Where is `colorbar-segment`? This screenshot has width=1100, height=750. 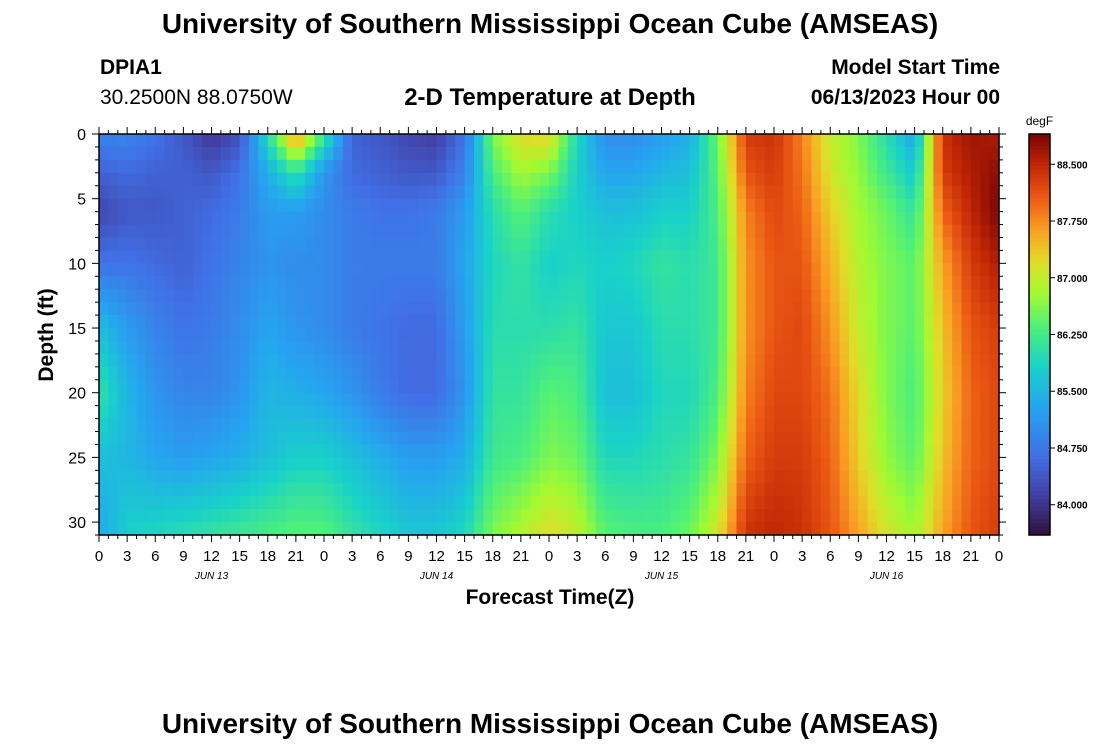 colorbar-segment is located at coordinates (1039, 176).